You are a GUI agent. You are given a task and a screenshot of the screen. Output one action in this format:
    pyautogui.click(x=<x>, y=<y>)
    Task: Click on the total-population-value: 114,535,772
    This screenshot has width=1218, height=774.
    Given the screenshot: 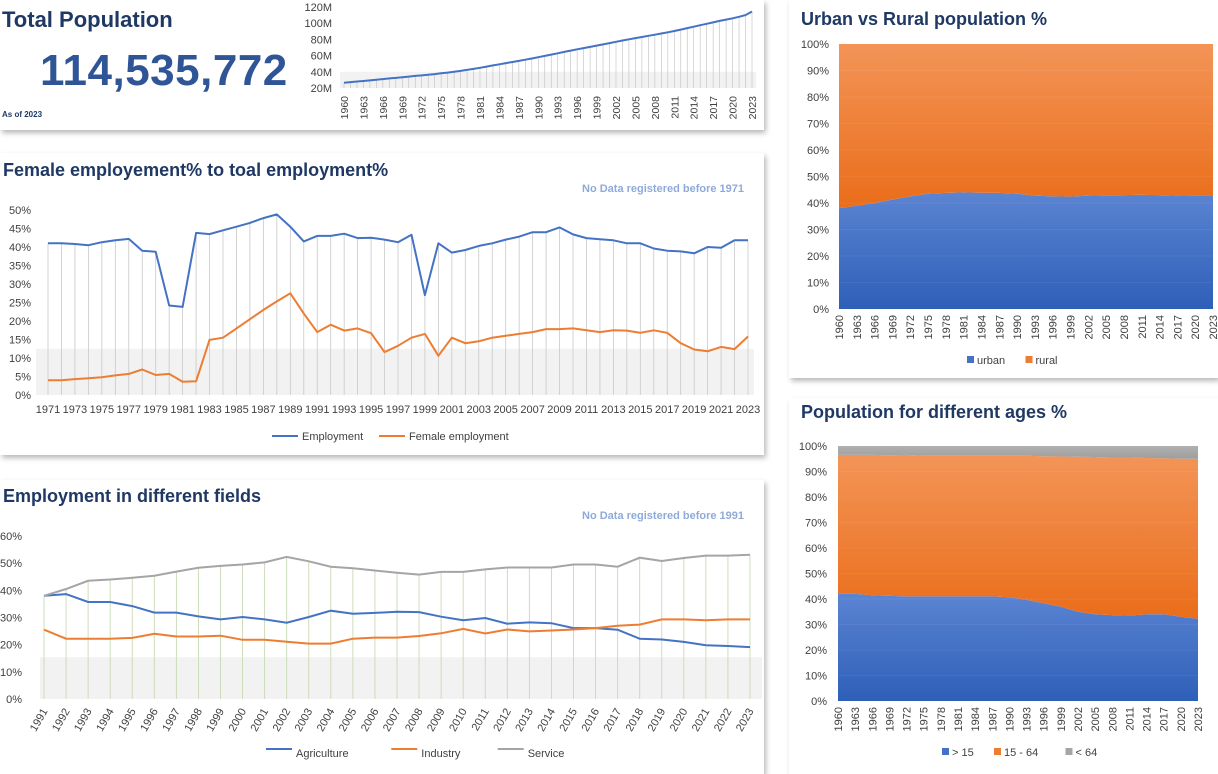 What is the action you would take?
    pyautogui.click(x=164, y=70)
    